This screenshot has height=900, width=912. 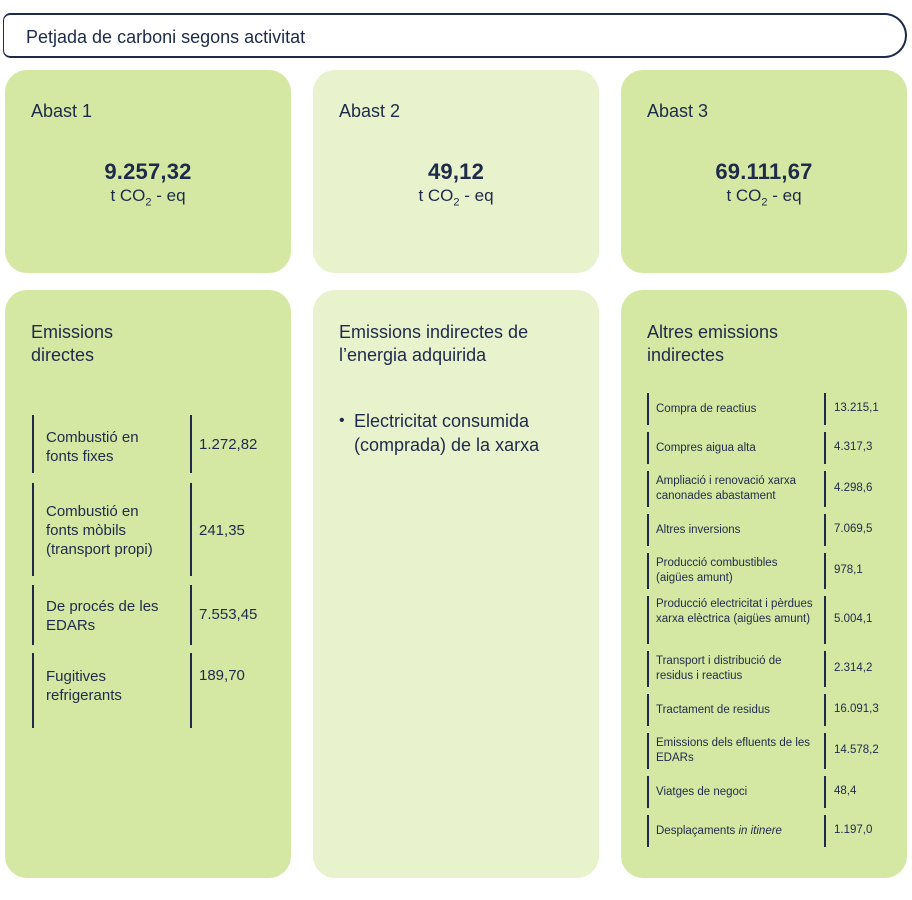 What do you see at coordinates (678, 111) in the screenshot?
I see `abast-label: Abast 3` at bounding box center [678, 111].